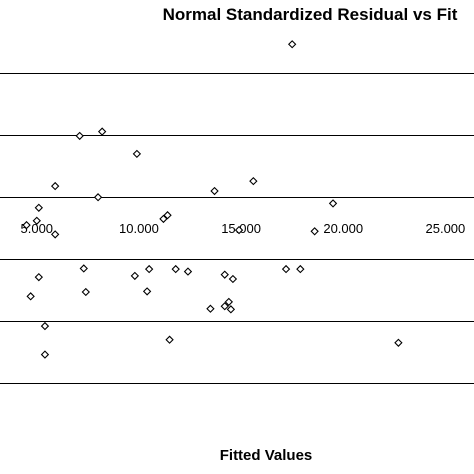 The width and height of the screenshot is (474, 474). What do you see at coordinates (446, 228) in the screenshot?
I see `x-tick-label: 25.000` at bounding box center [446, 228].